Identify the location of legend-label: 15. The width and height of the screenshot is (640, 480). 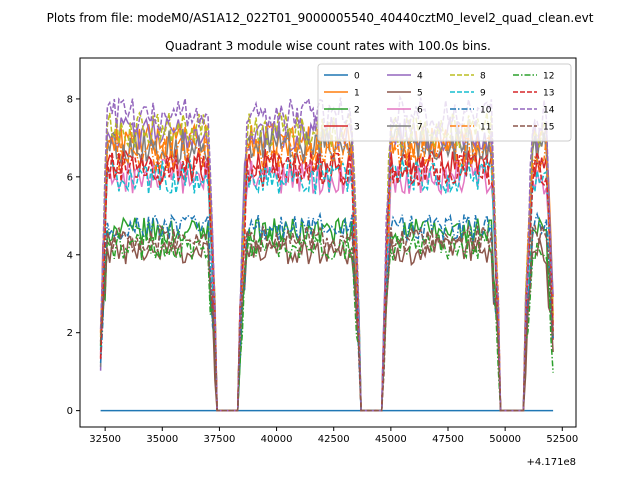
(548, 128).